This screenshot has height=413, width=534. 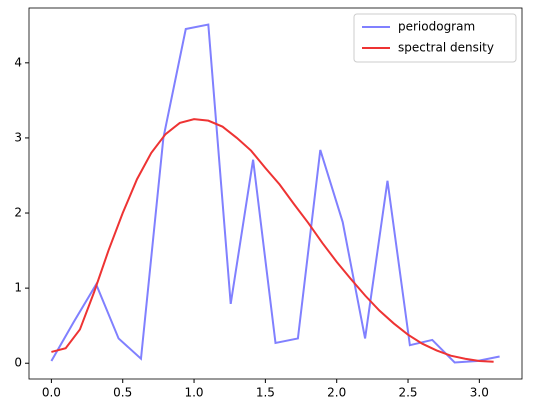 I want to click on x-tick-label: 2.5, so click(x=407, y=393).